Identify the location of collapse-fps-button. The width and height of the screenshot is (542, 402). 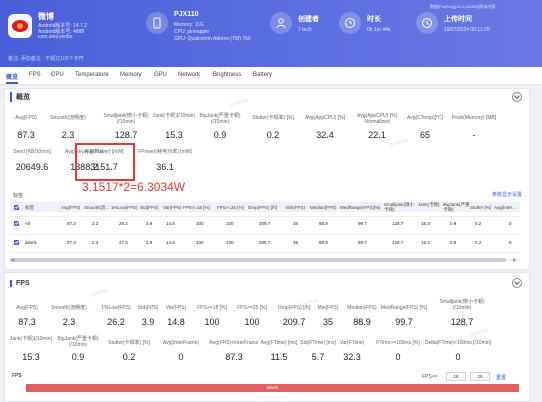
(517, 283).